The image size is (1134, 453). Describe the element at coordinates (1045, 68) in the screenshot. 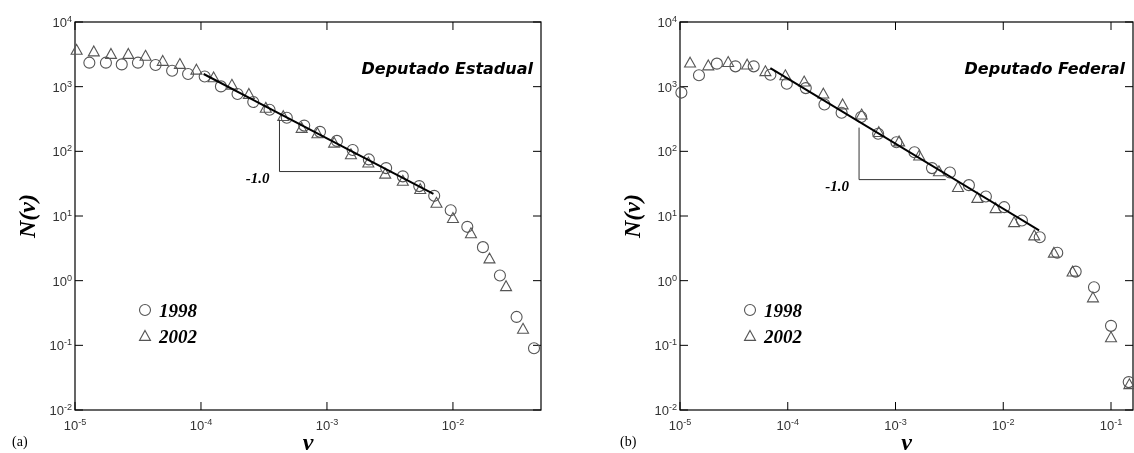

I see `text: Deputado Federal` at that location.